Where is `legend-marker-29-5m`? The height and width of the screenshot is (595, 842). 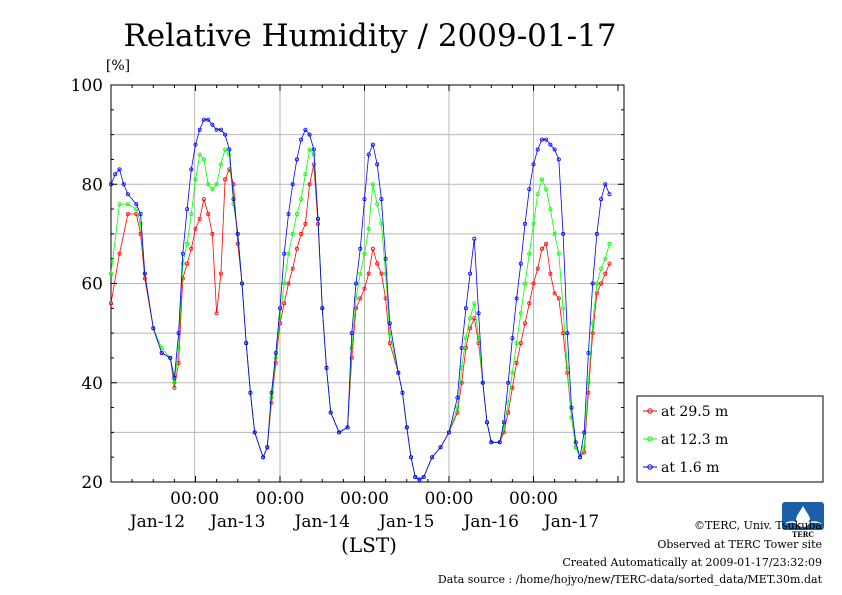 legend-marker-29-5m is located at coordinates (650, 411).